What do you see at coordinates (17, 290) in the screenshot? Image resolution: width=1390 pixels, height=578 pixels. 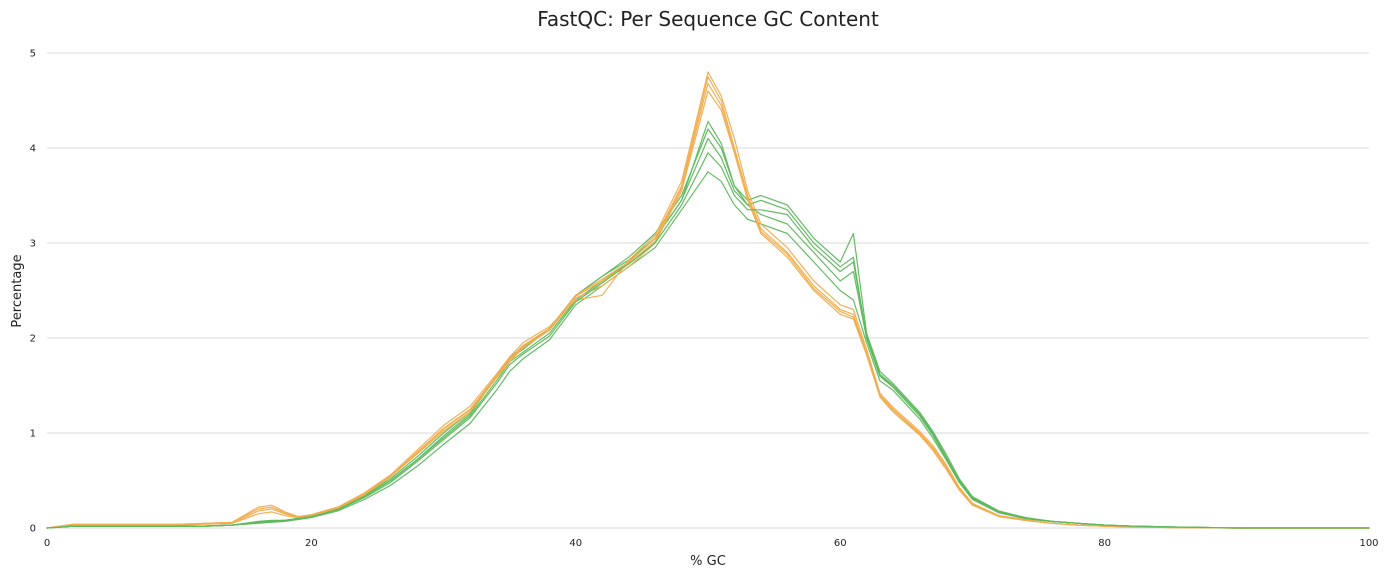 I see `y-axis-label: Percentage` at bounding box center [17, 290].